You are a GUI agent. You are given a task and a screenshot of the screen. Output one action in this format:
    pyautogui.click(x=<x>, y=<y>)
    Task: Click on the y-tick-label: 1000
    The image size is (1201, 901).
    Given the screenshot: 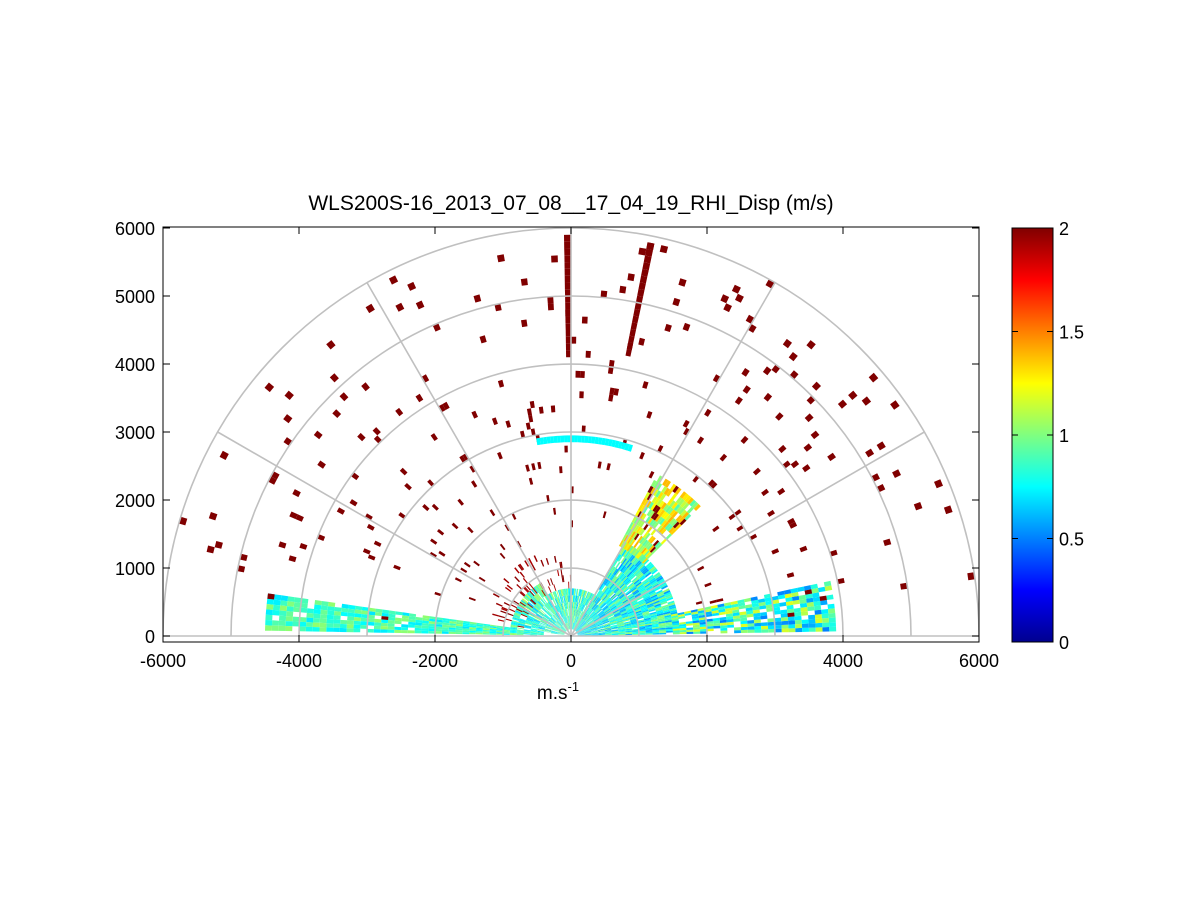 What is the action you would take?
    pyautogui.click(x=135, y=569)
    